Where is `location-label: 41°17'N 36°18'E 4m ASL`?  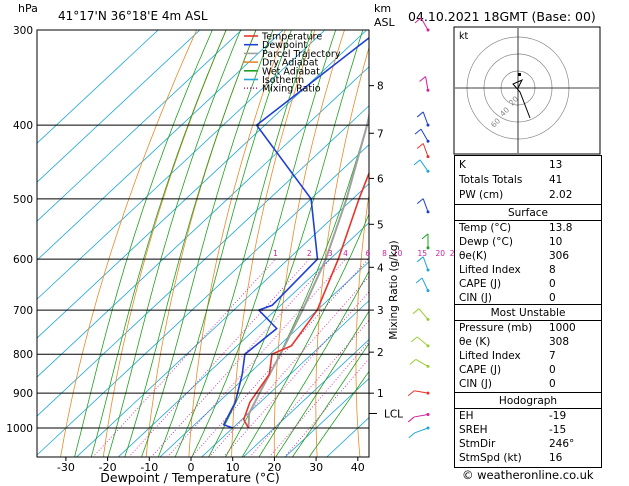 location-label: 41°17'N 36°18'E 4m ASL is located at coordinates (133, 16).